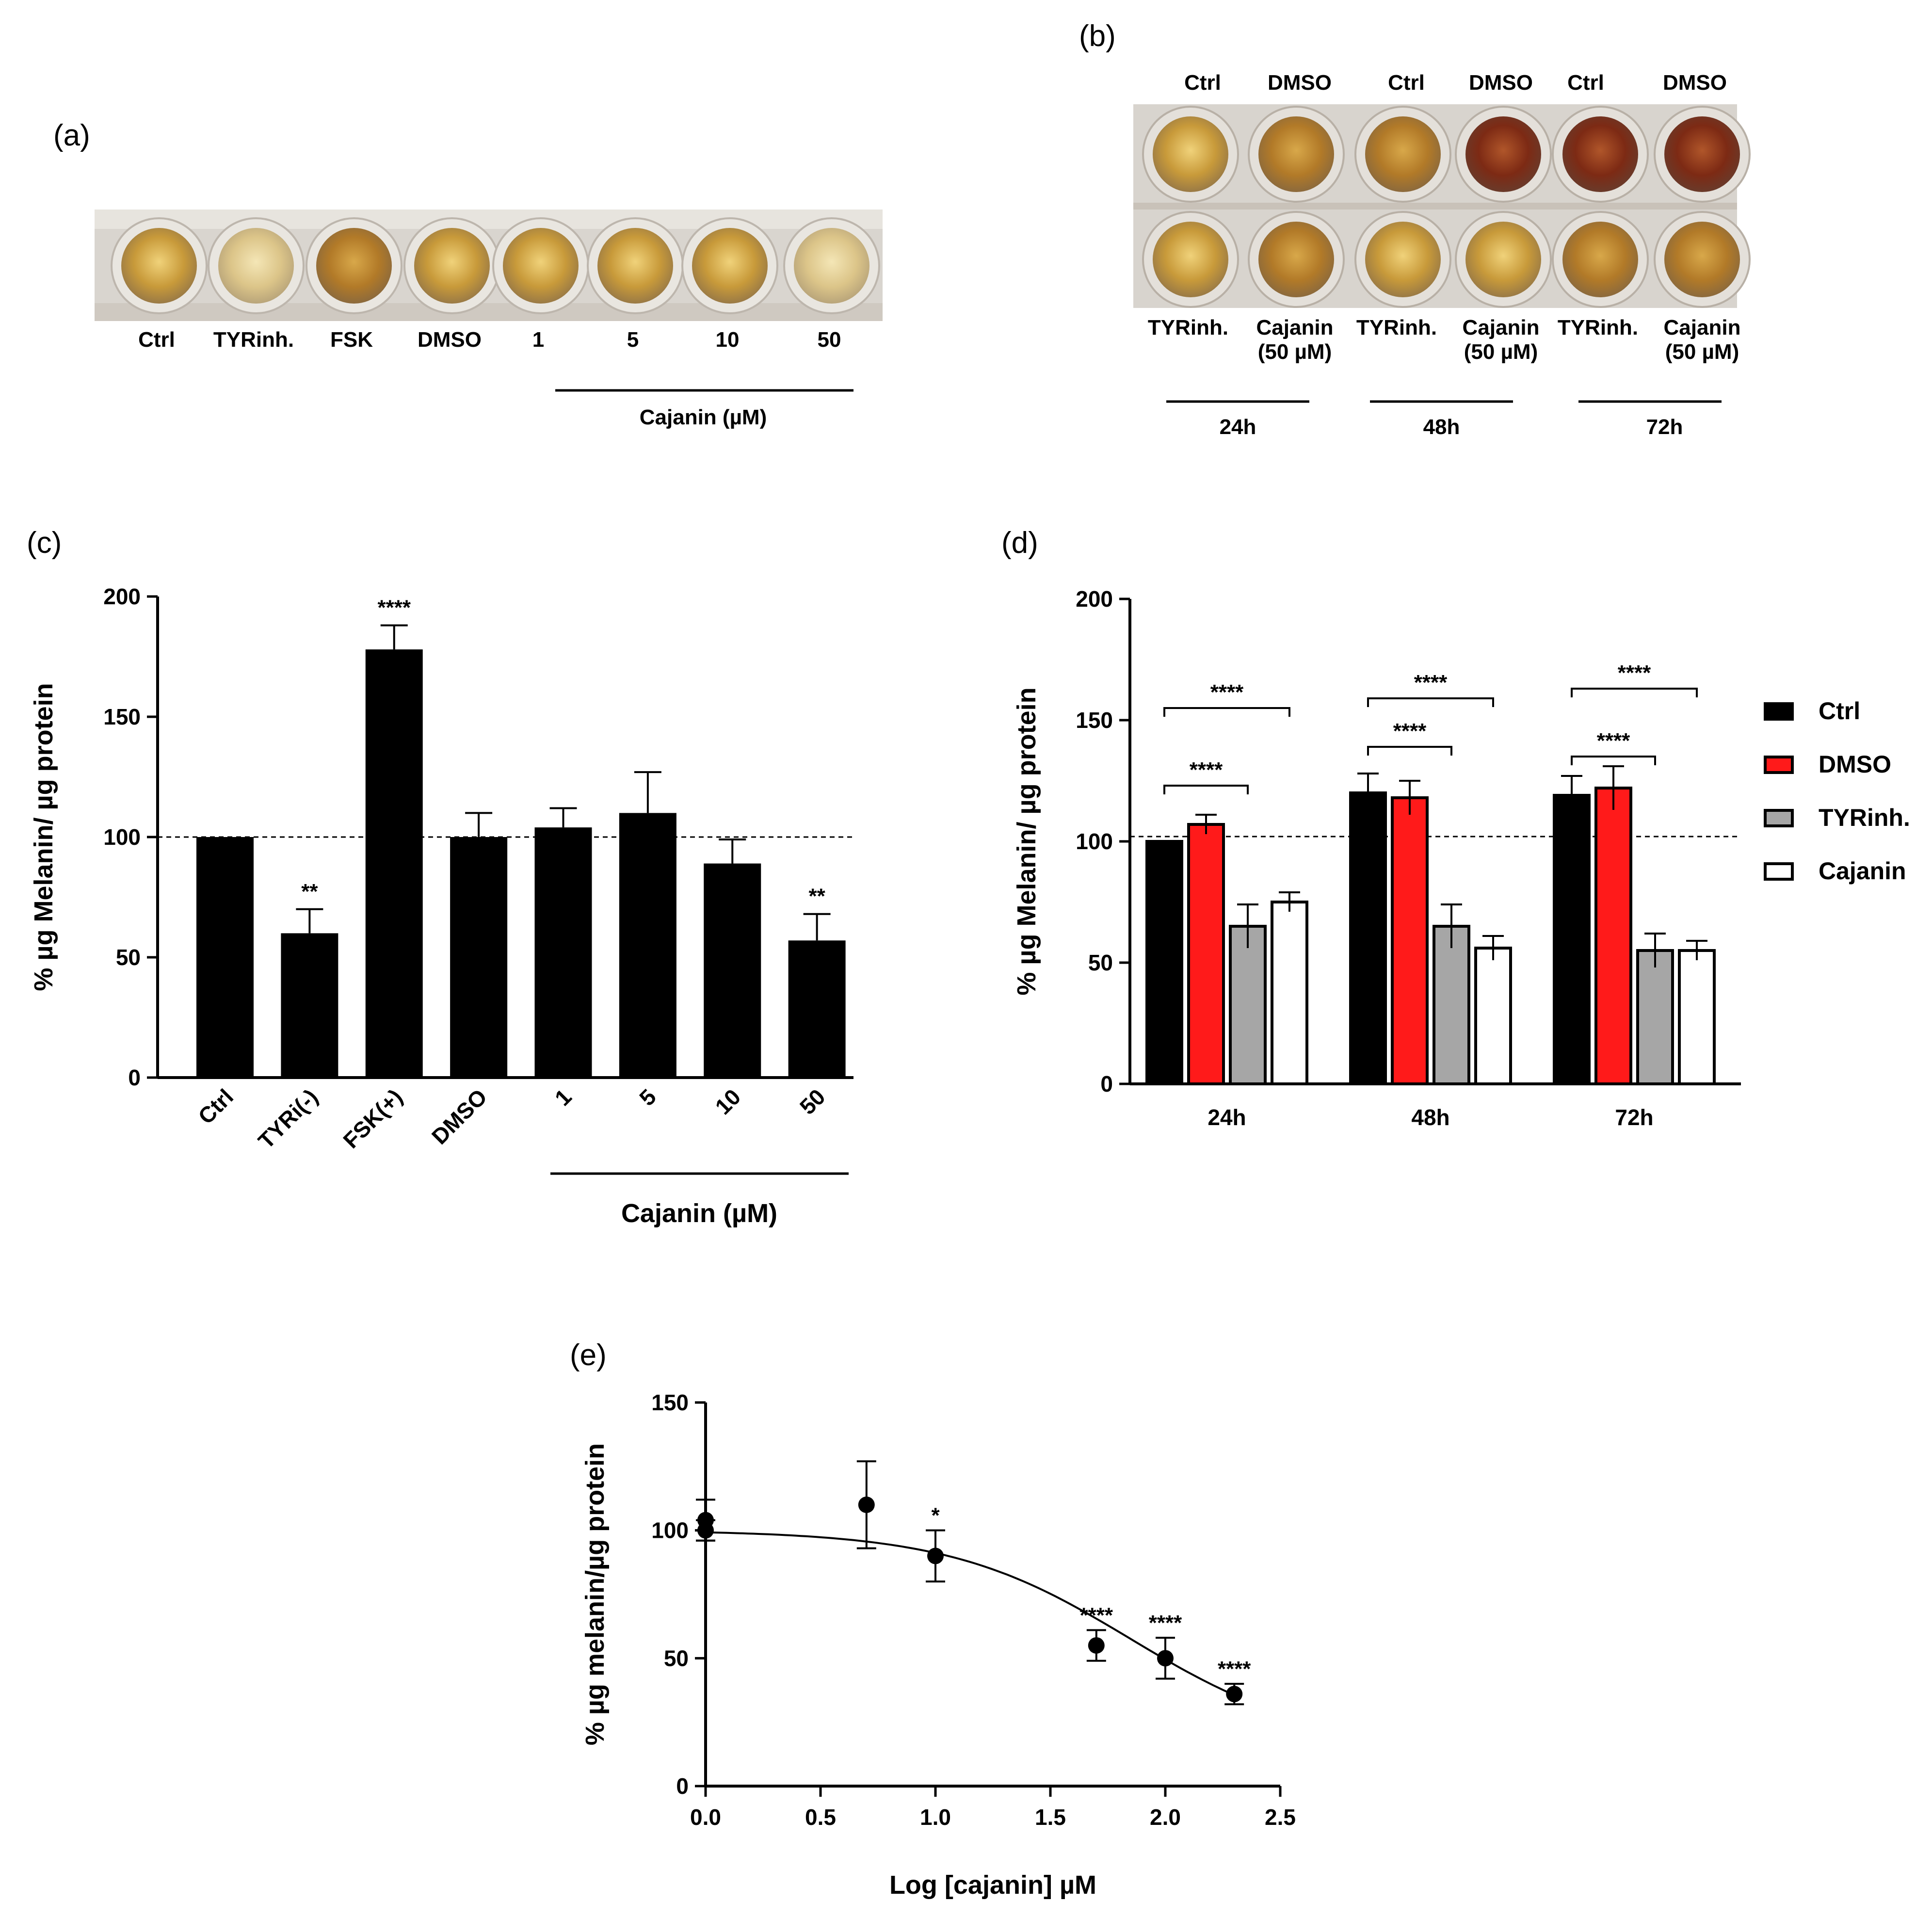 This screenshot has height=1918, width=1932. Describe the element at coordinates (1094, 720) in the screenshot. I see `d-y-tick-label: 150` at that location.